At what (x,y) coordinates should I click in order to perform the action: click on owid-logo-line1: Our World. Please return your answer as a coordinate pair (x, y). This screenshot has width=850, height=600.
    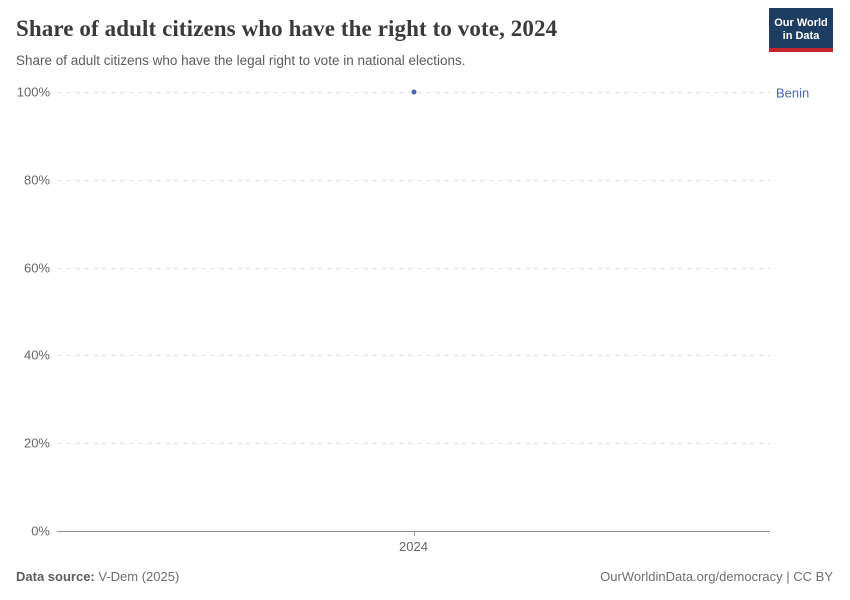
    Looking at the image, I should click on (801, 23).